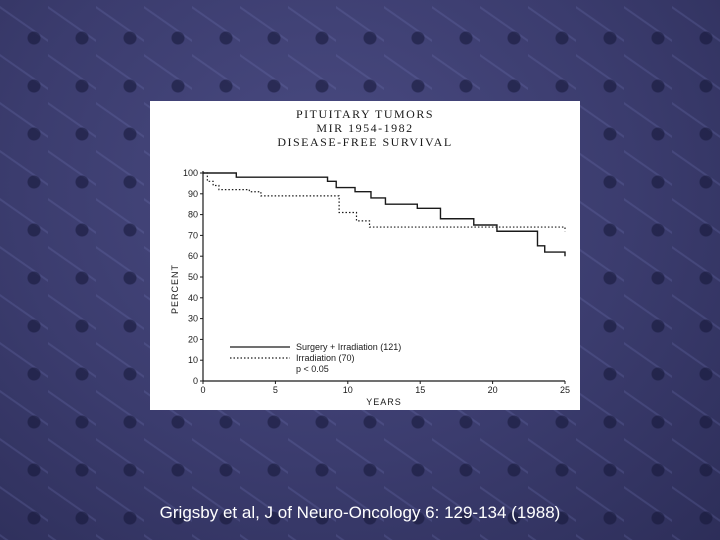 The width and height of the screenshot is (720, 540). Describe the element at coordinates (193, 339) in the screenshot. I see `y-tick-label: 20` at that location.